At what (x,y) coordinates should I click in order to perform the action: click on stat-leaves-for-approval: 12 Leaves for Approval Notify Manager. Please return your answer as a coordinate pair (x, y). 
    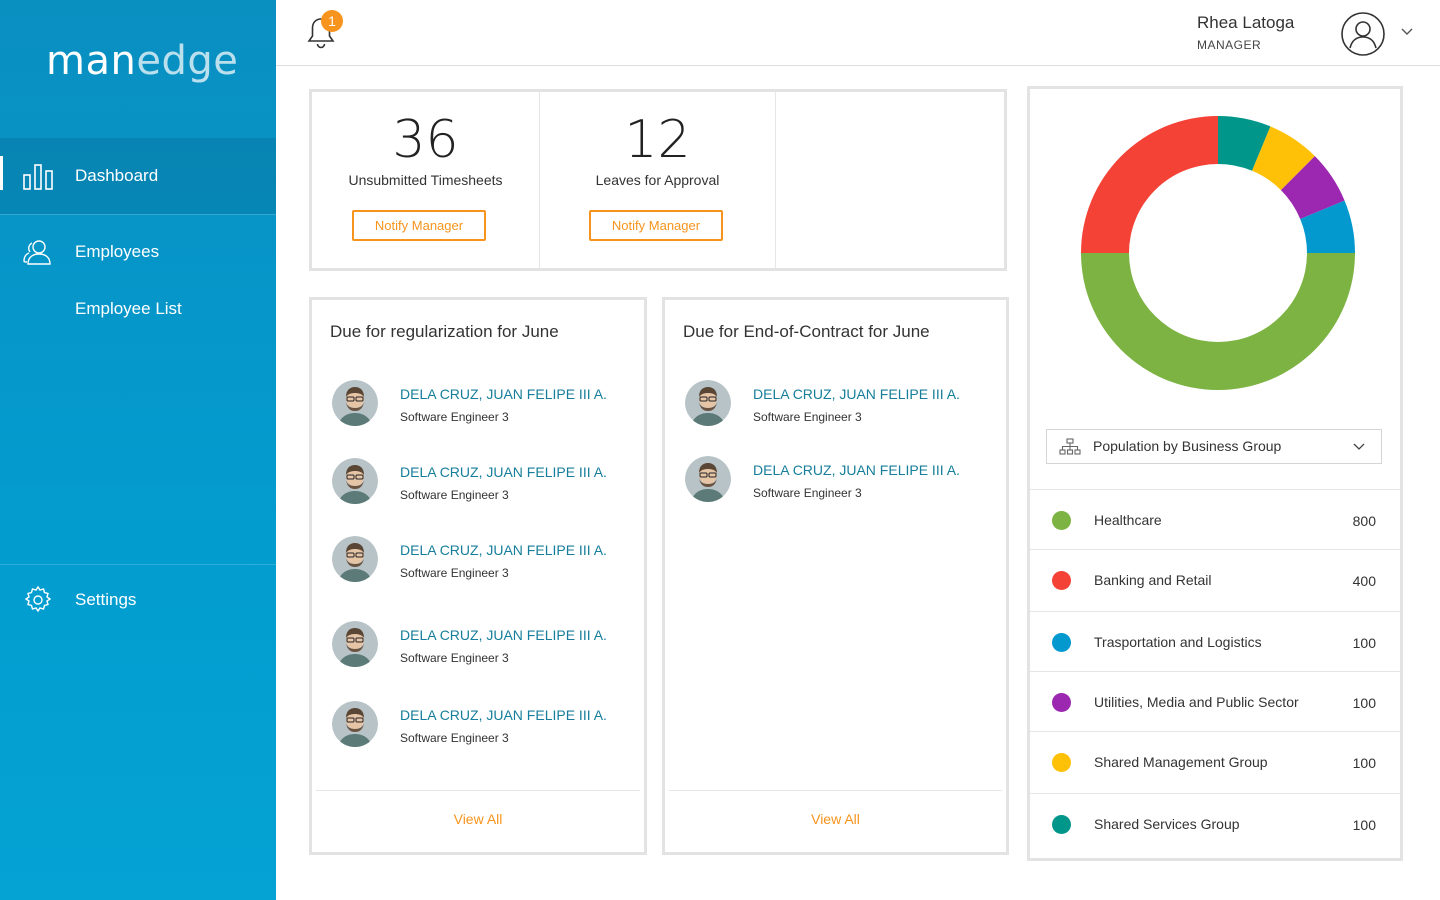
    Looking at the image, I should click on (657, 180).